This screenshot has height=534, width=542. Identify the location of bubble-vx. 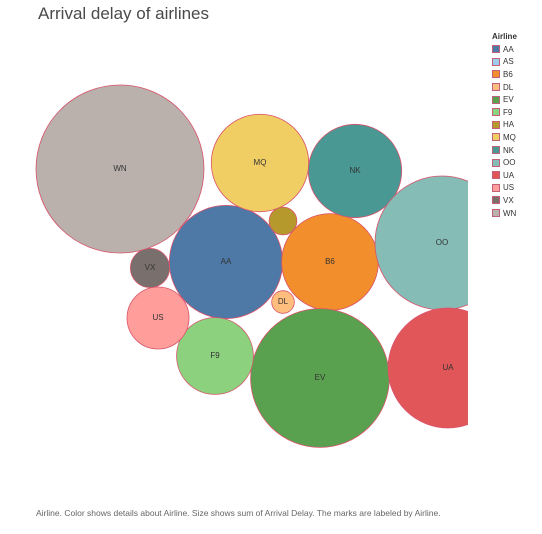
(150, 268).